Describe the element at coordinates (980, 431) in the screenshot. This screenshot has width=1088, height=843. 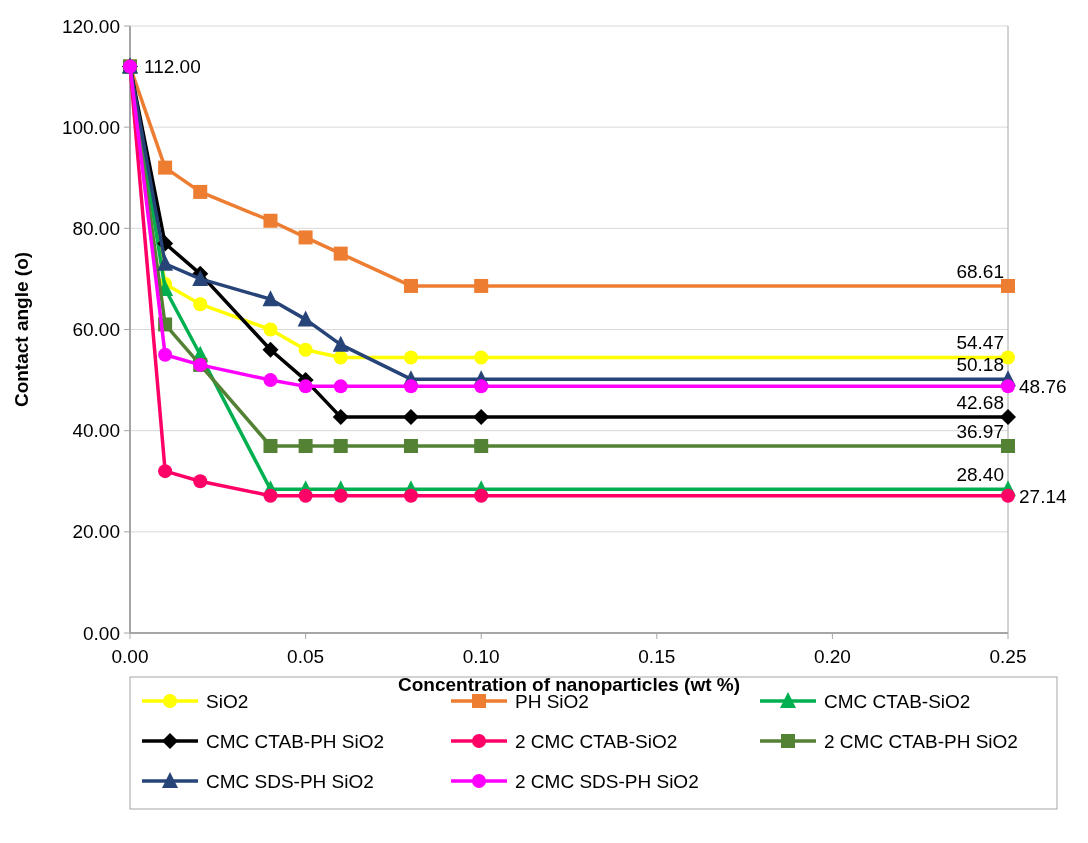
I see `data-label: 36.97` at that location.